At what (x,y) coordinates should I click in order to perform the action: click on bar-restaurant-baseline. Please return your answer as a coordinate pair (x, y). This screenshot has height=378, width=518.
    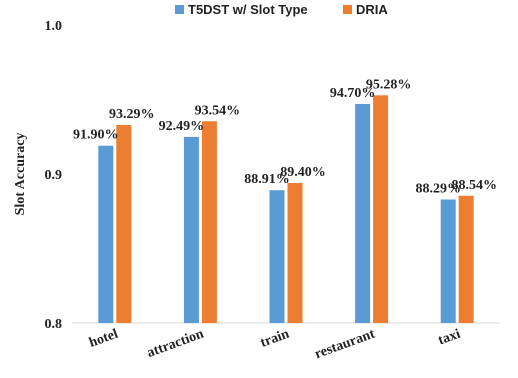
    Looking at the image, I should click on (363, 213).